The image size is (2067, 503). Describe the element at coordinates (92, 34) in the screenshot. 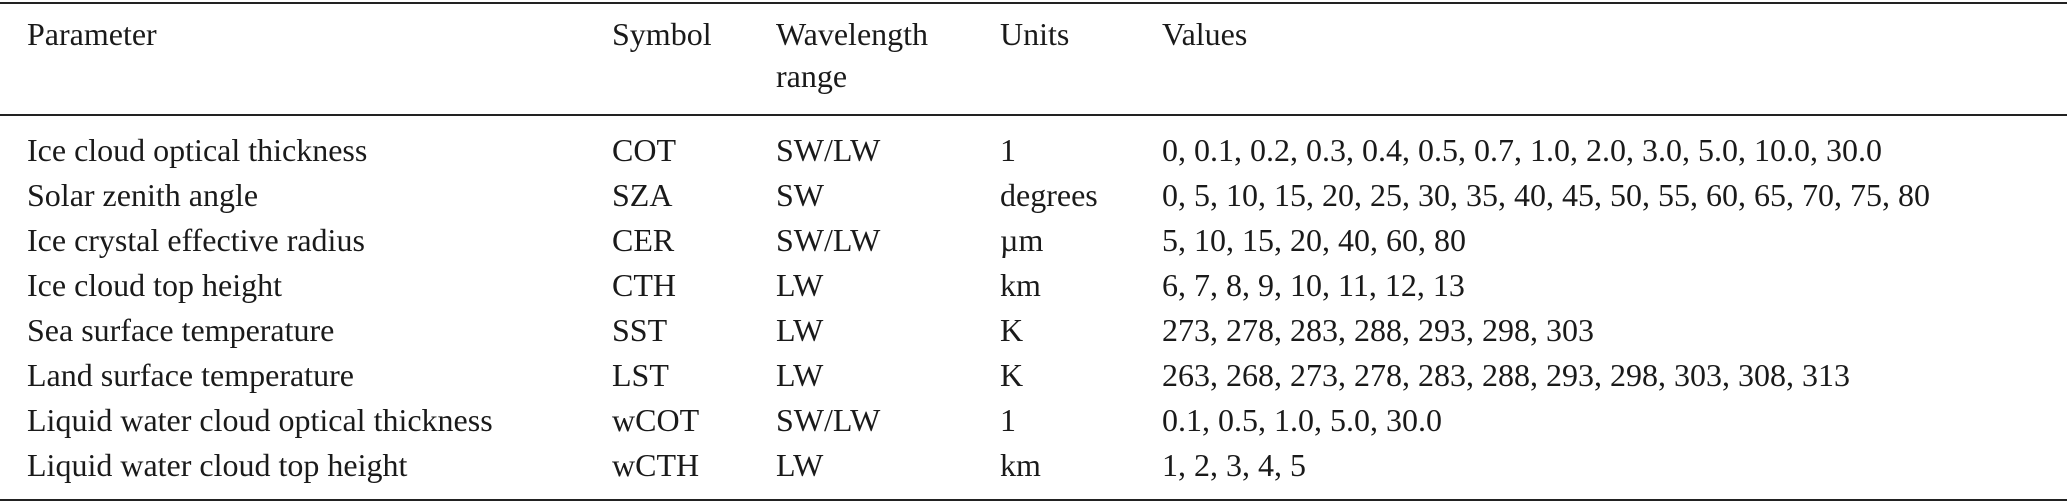

I see `header-parameter: Parameter` at that location.